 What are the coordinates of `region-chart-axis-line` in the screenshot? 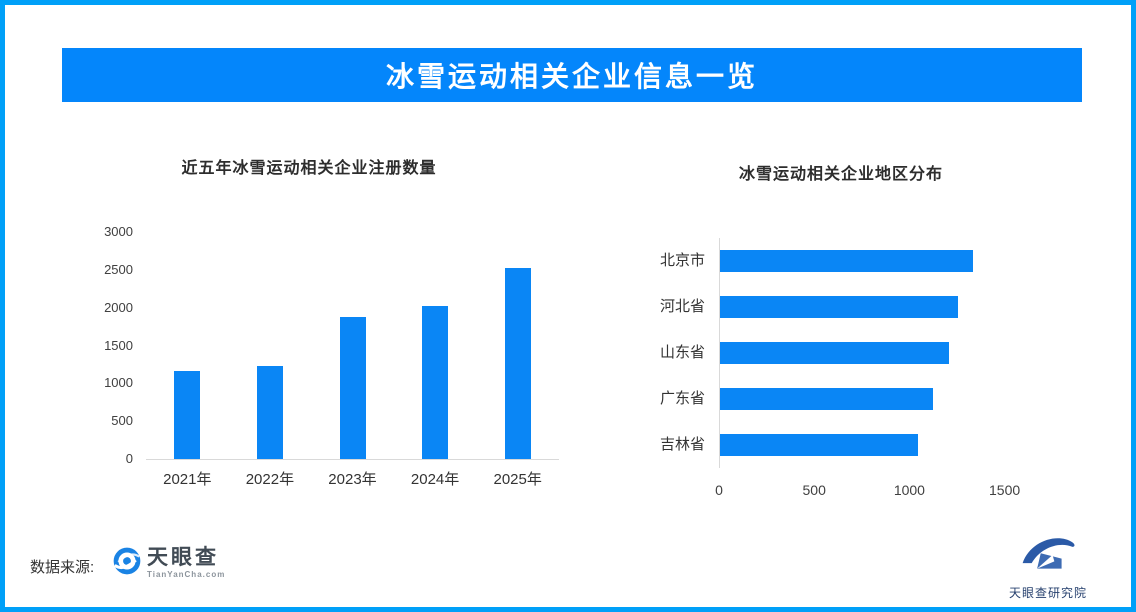 It's located at (719, 353).